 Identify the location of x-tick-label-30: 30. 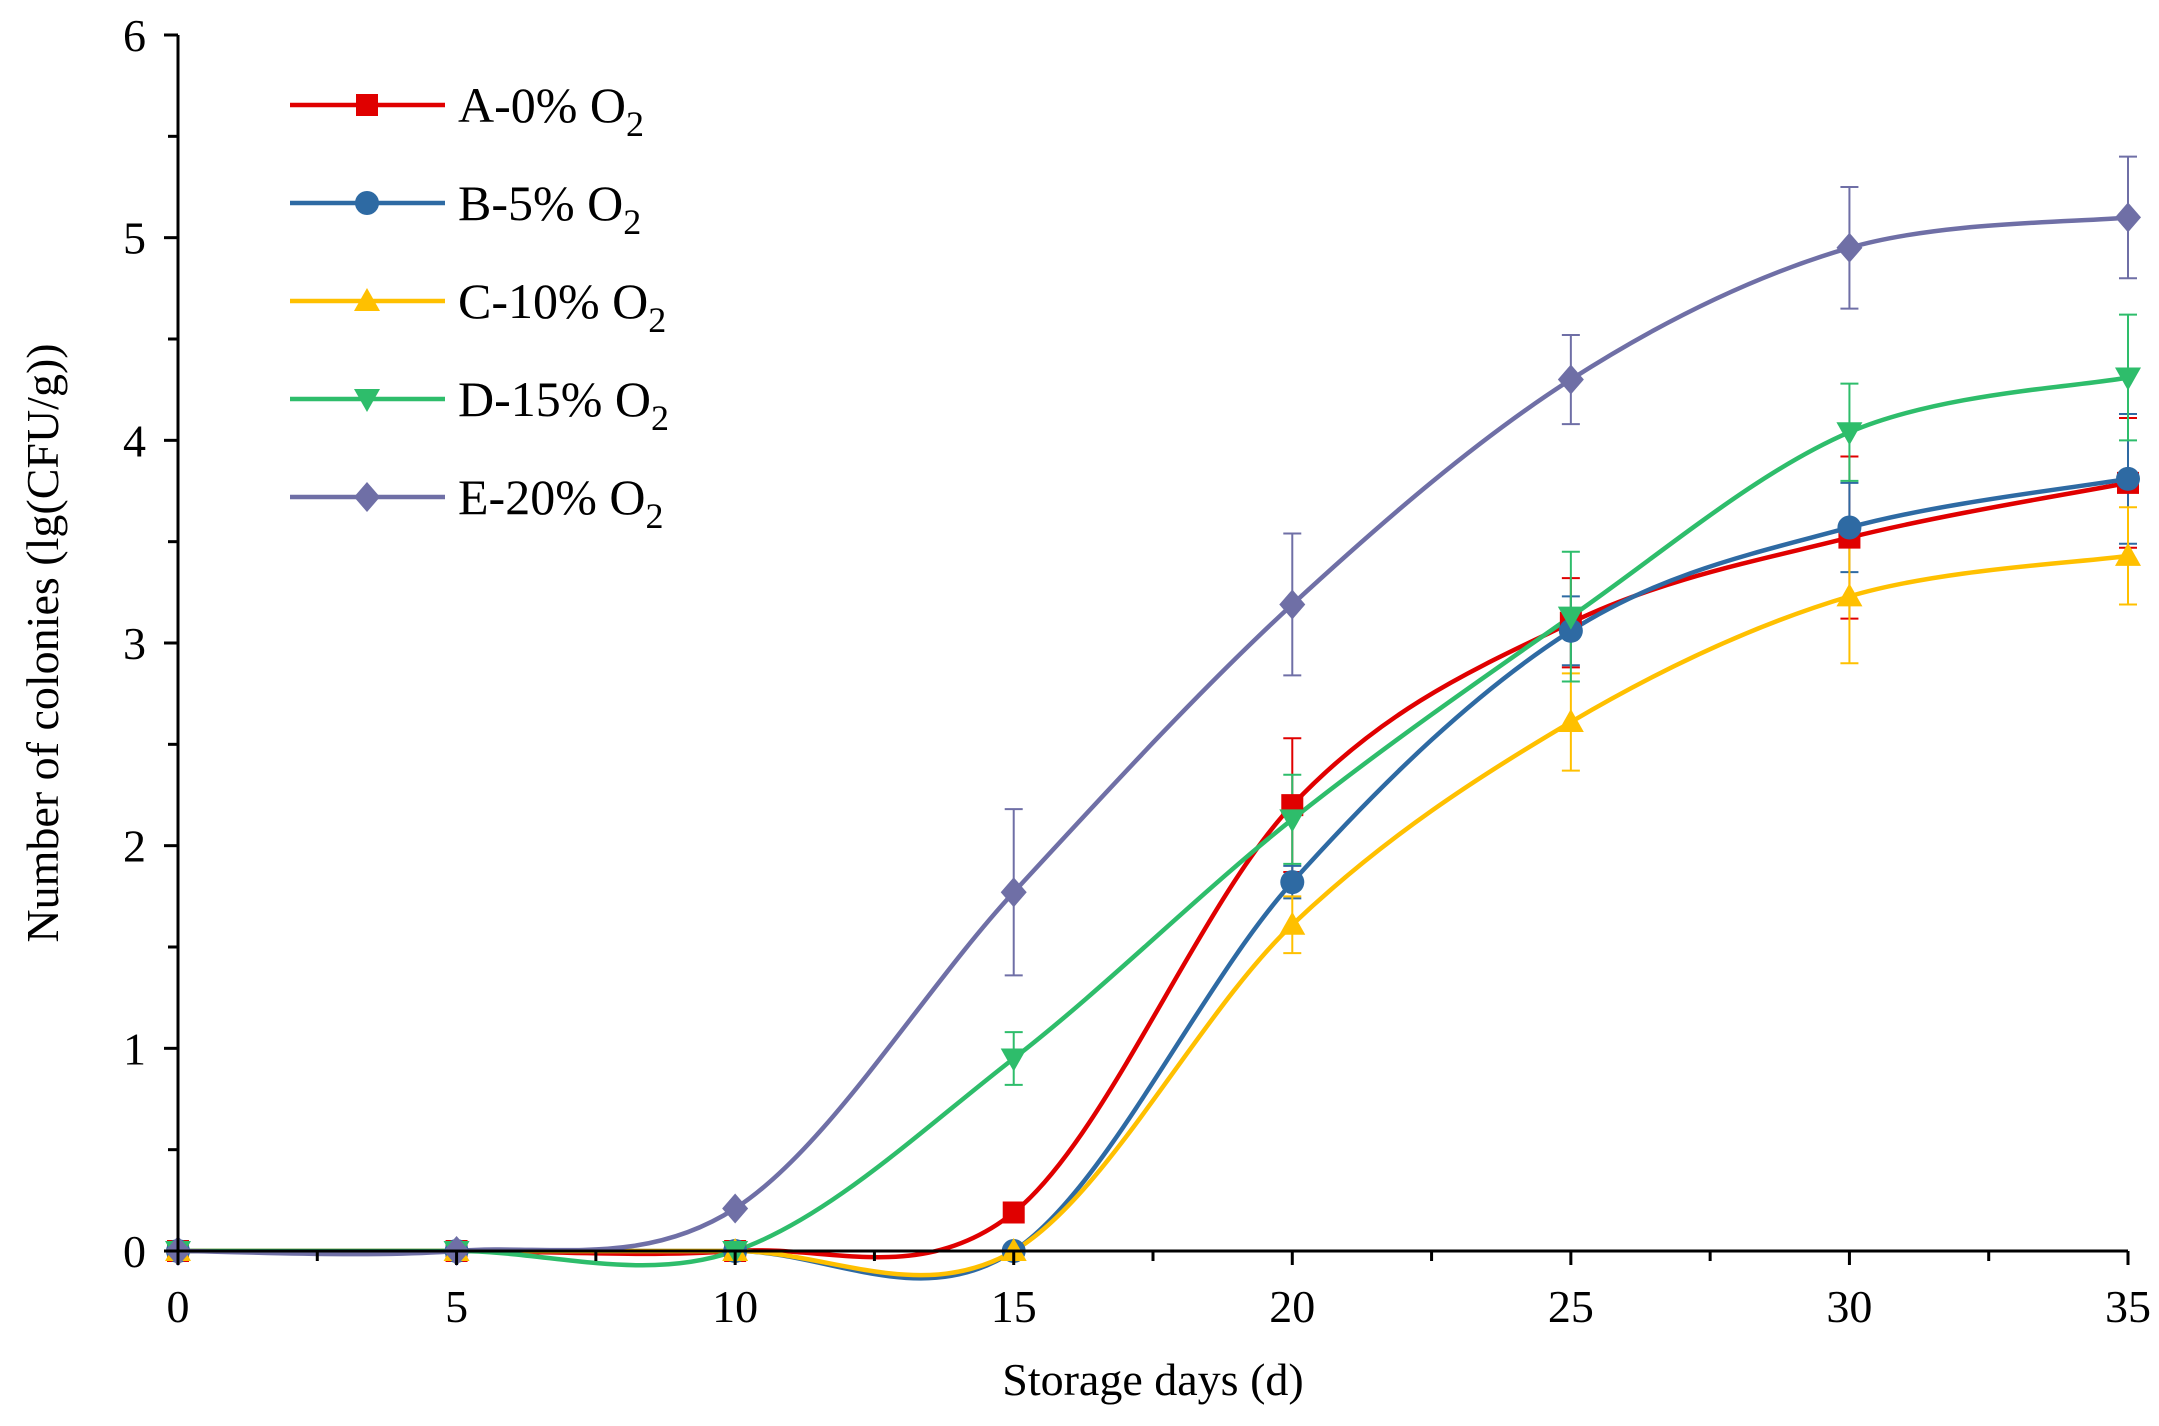
(1849, 1306).